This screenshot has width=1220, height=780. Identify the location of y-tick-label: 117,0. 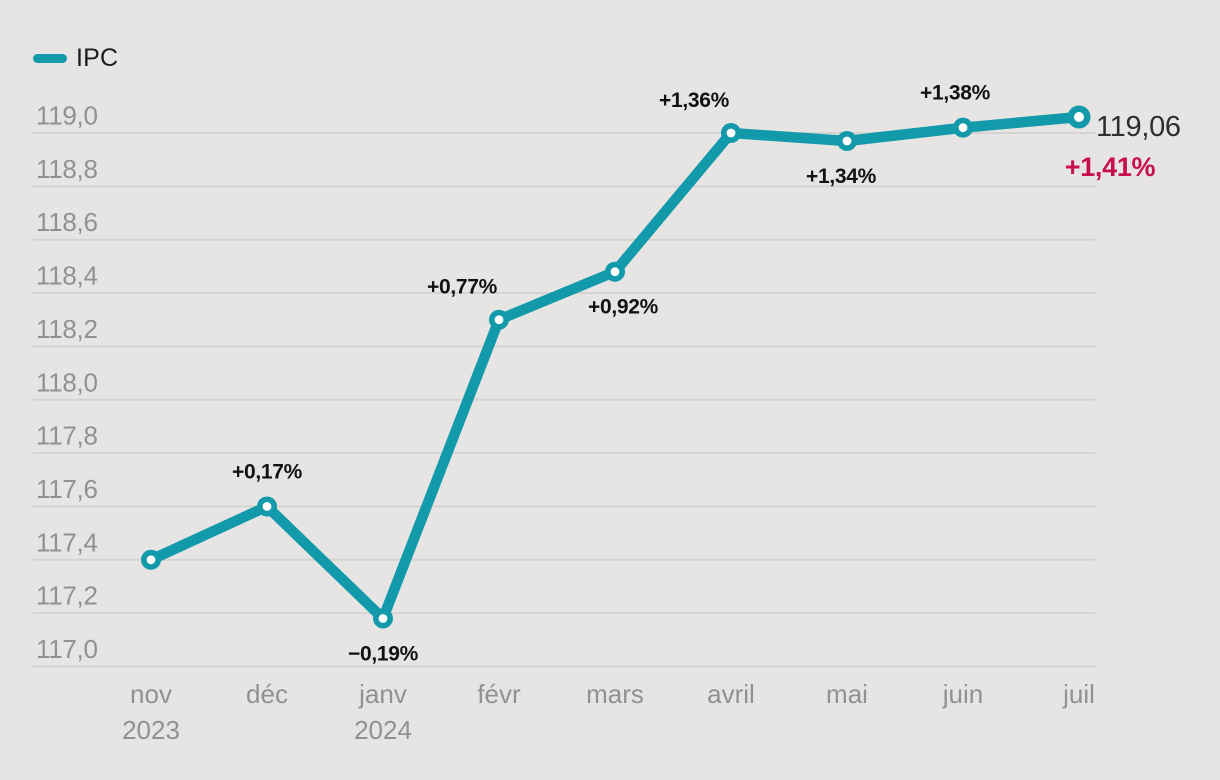
(67, 649).